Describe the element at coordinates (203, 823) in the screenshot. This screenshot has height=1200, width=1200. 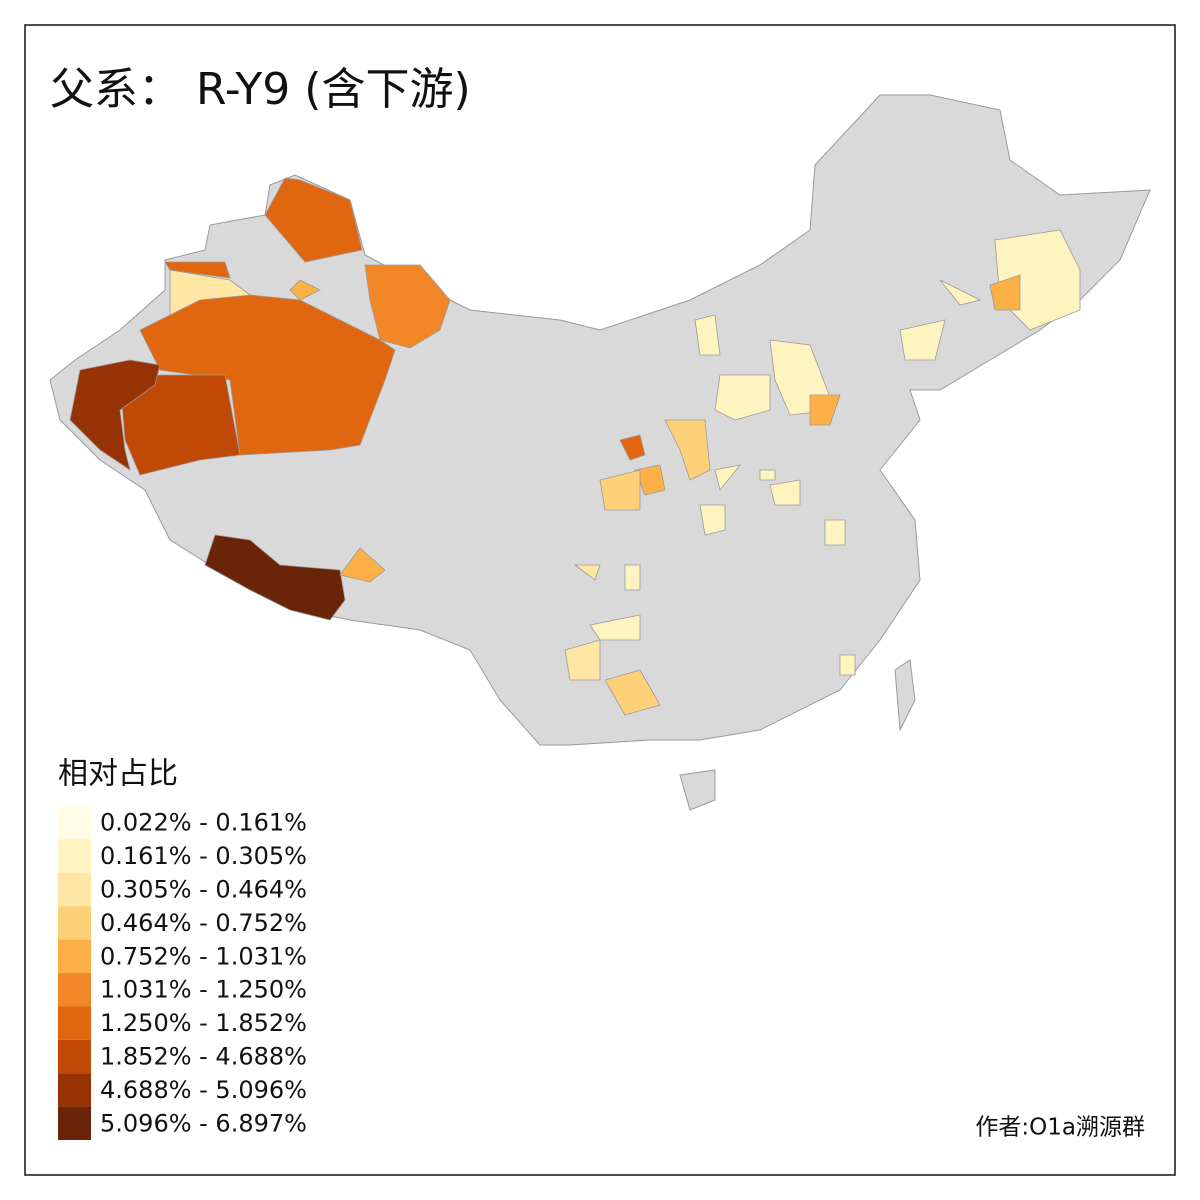
I see `legend-label: 0.022% - 0.161%` at that location.